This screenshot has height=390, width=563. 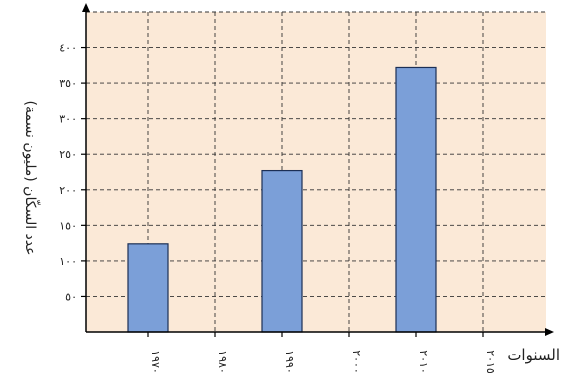 What do you see at coordinates (322, 353) in the screenshot?
I see `x-ticks: ١٩٧٠ ١٩٨٠ ١٩٩٠ ٢٠٠٠ ٢٠١٠ ٢٠١٥` at bounding box center [322, 353].